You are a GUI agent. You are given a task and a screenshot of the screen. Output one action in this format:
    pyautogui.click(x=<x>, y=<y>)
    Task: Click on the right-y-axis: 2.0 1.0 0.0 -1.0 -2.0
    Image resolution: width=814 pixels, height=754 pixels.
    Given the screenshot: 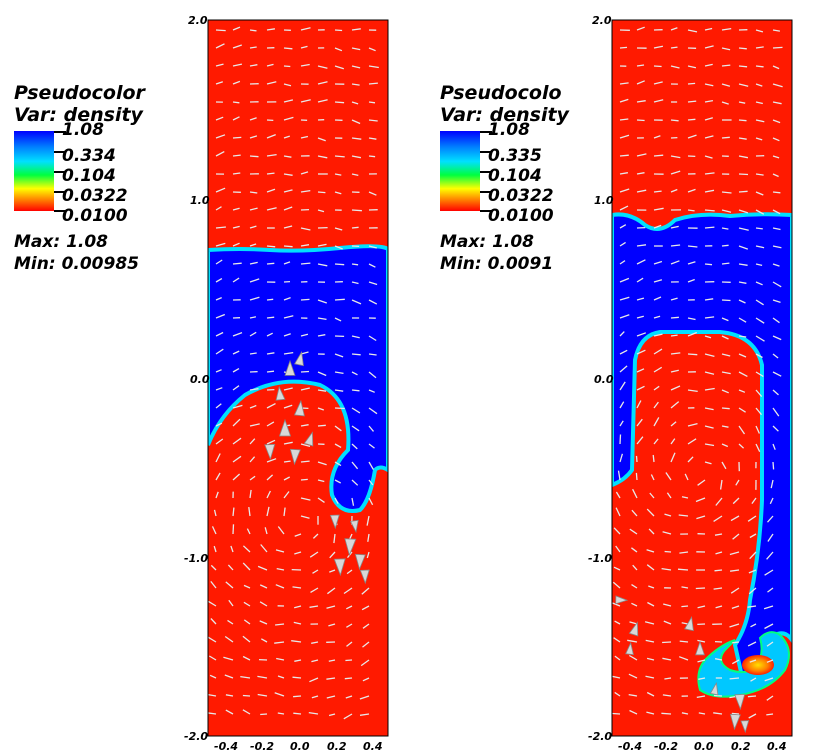 What is the action you would take?
    pyautogui.click(x=601, y=378)
    